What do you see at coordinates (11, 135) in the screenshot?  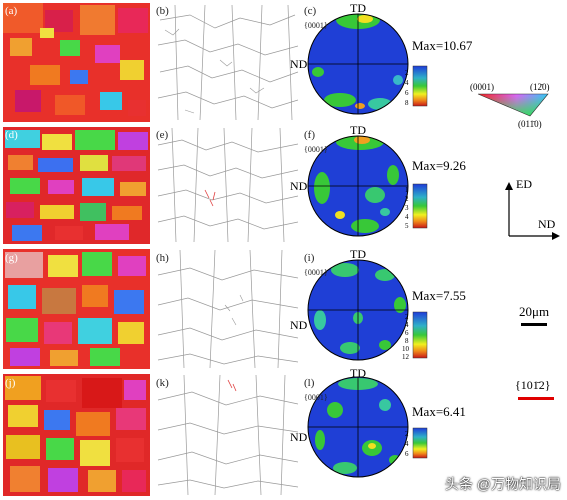 I see `panel-label-d: (d)` at bounding box center [11, 135].